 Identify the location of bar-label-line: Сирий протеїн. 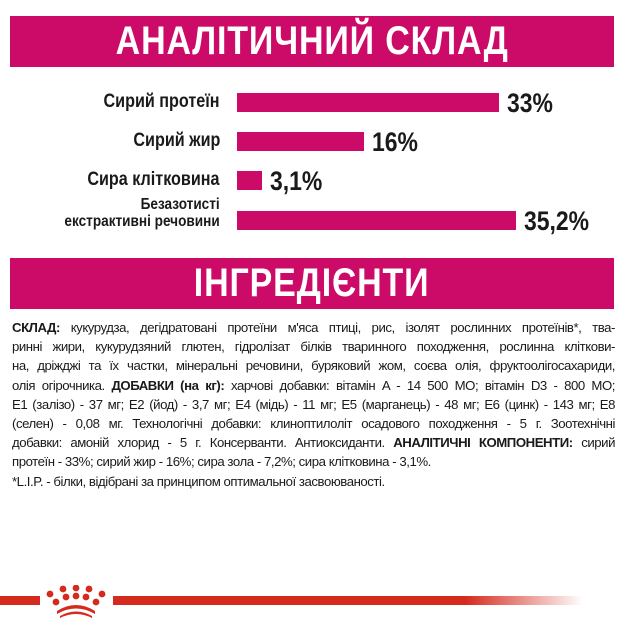
(161, 101).